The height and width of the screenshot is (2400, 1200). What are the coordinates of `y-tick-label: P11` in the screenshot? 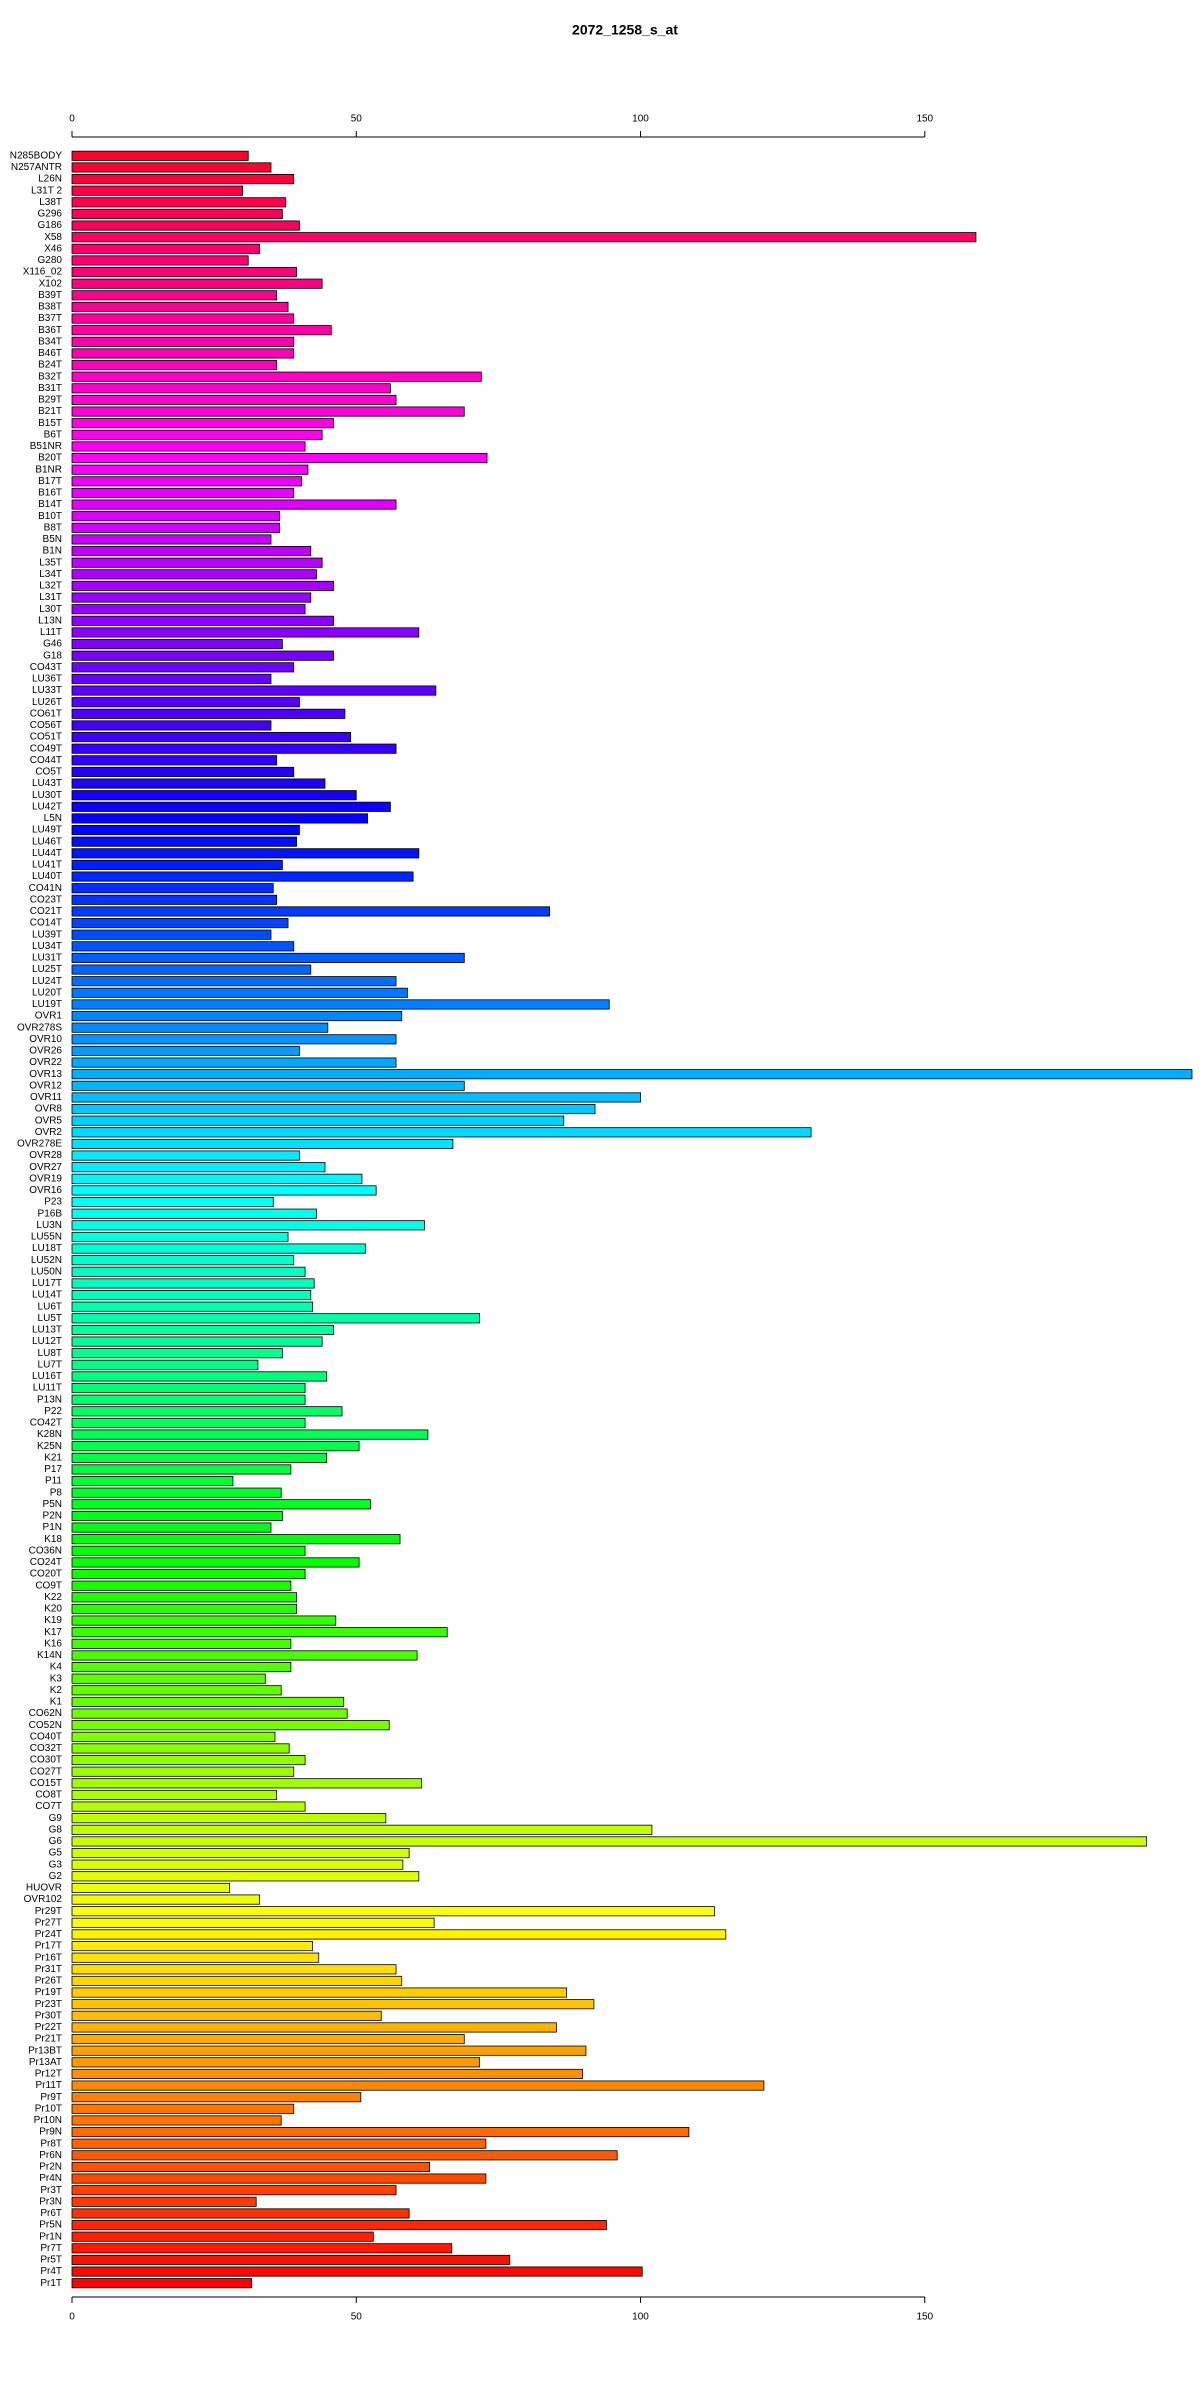 It's located at (53, 1481).